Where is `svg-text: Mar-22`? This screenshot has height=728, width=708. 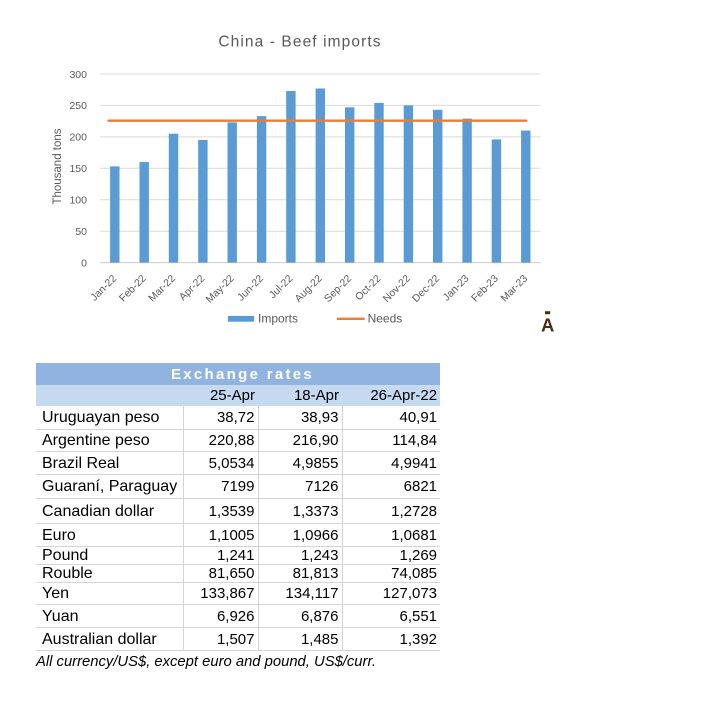 svg-text: Mar-22 is located at coordinates (162, 288).